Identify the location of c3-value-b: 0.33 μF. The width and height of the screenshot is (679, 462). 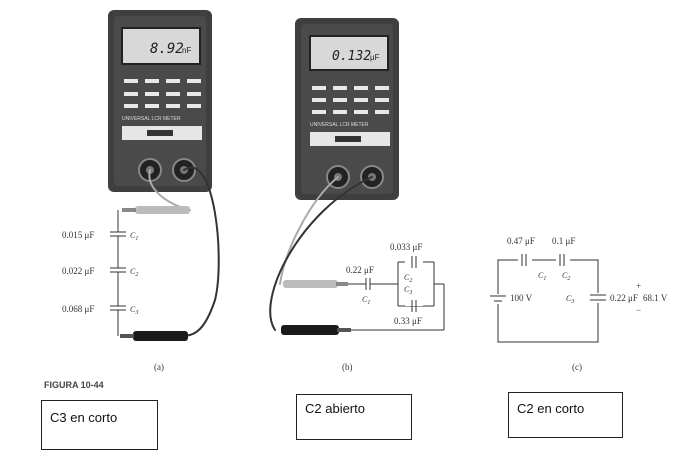
(408, 321).